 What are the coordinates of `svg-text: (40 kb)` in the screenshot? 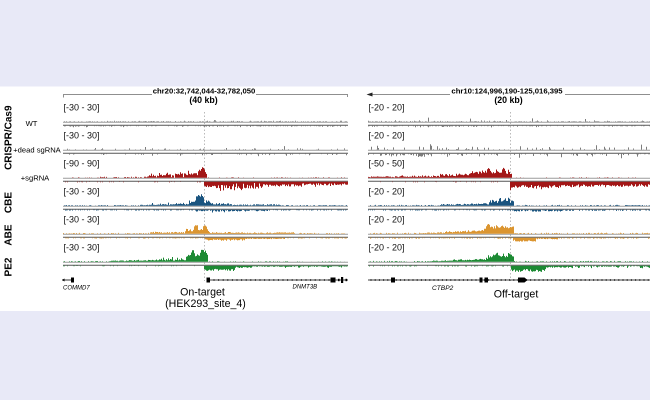 It's located at (203, 100).